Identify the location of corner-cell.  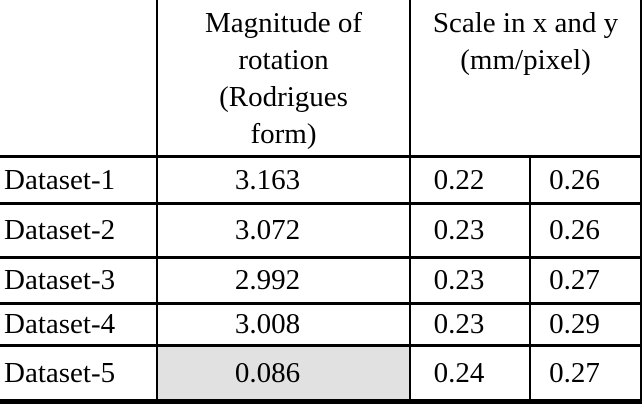
(78, 79).